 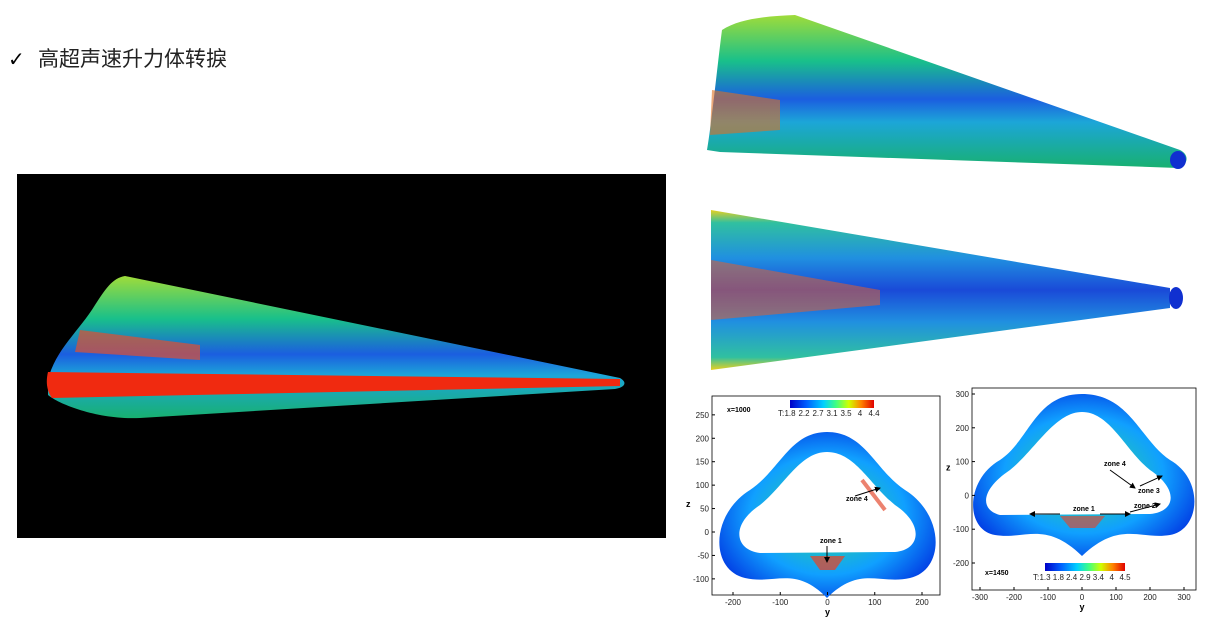 What do you see at coordinates (980, 597) in the screenshot?
I see `x-tick-label: -300` at bounding box center [980, 597].